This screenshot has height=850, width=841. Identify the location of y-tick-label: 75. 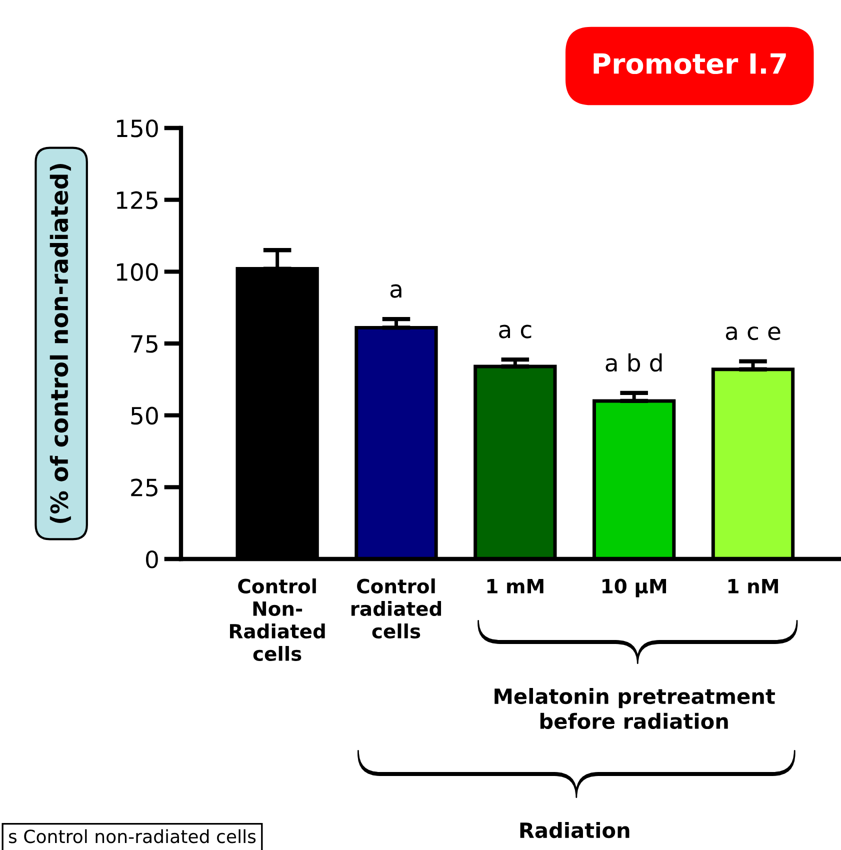
(144, 344).